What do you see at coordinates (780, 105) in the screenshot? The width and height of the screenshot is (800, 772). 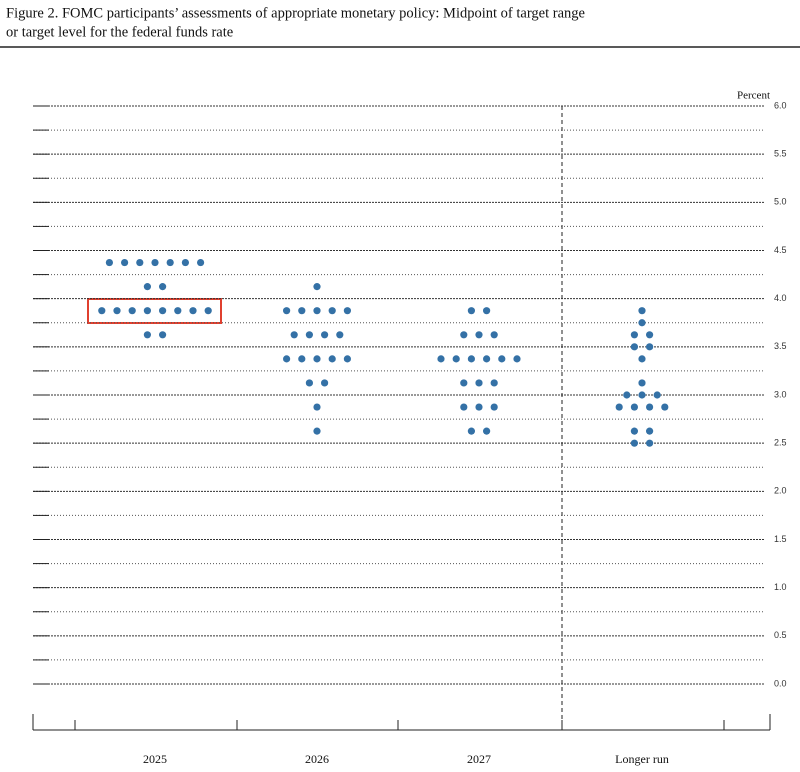 I see `y-tick-label: 6.0` at bounding box center [780, 105].